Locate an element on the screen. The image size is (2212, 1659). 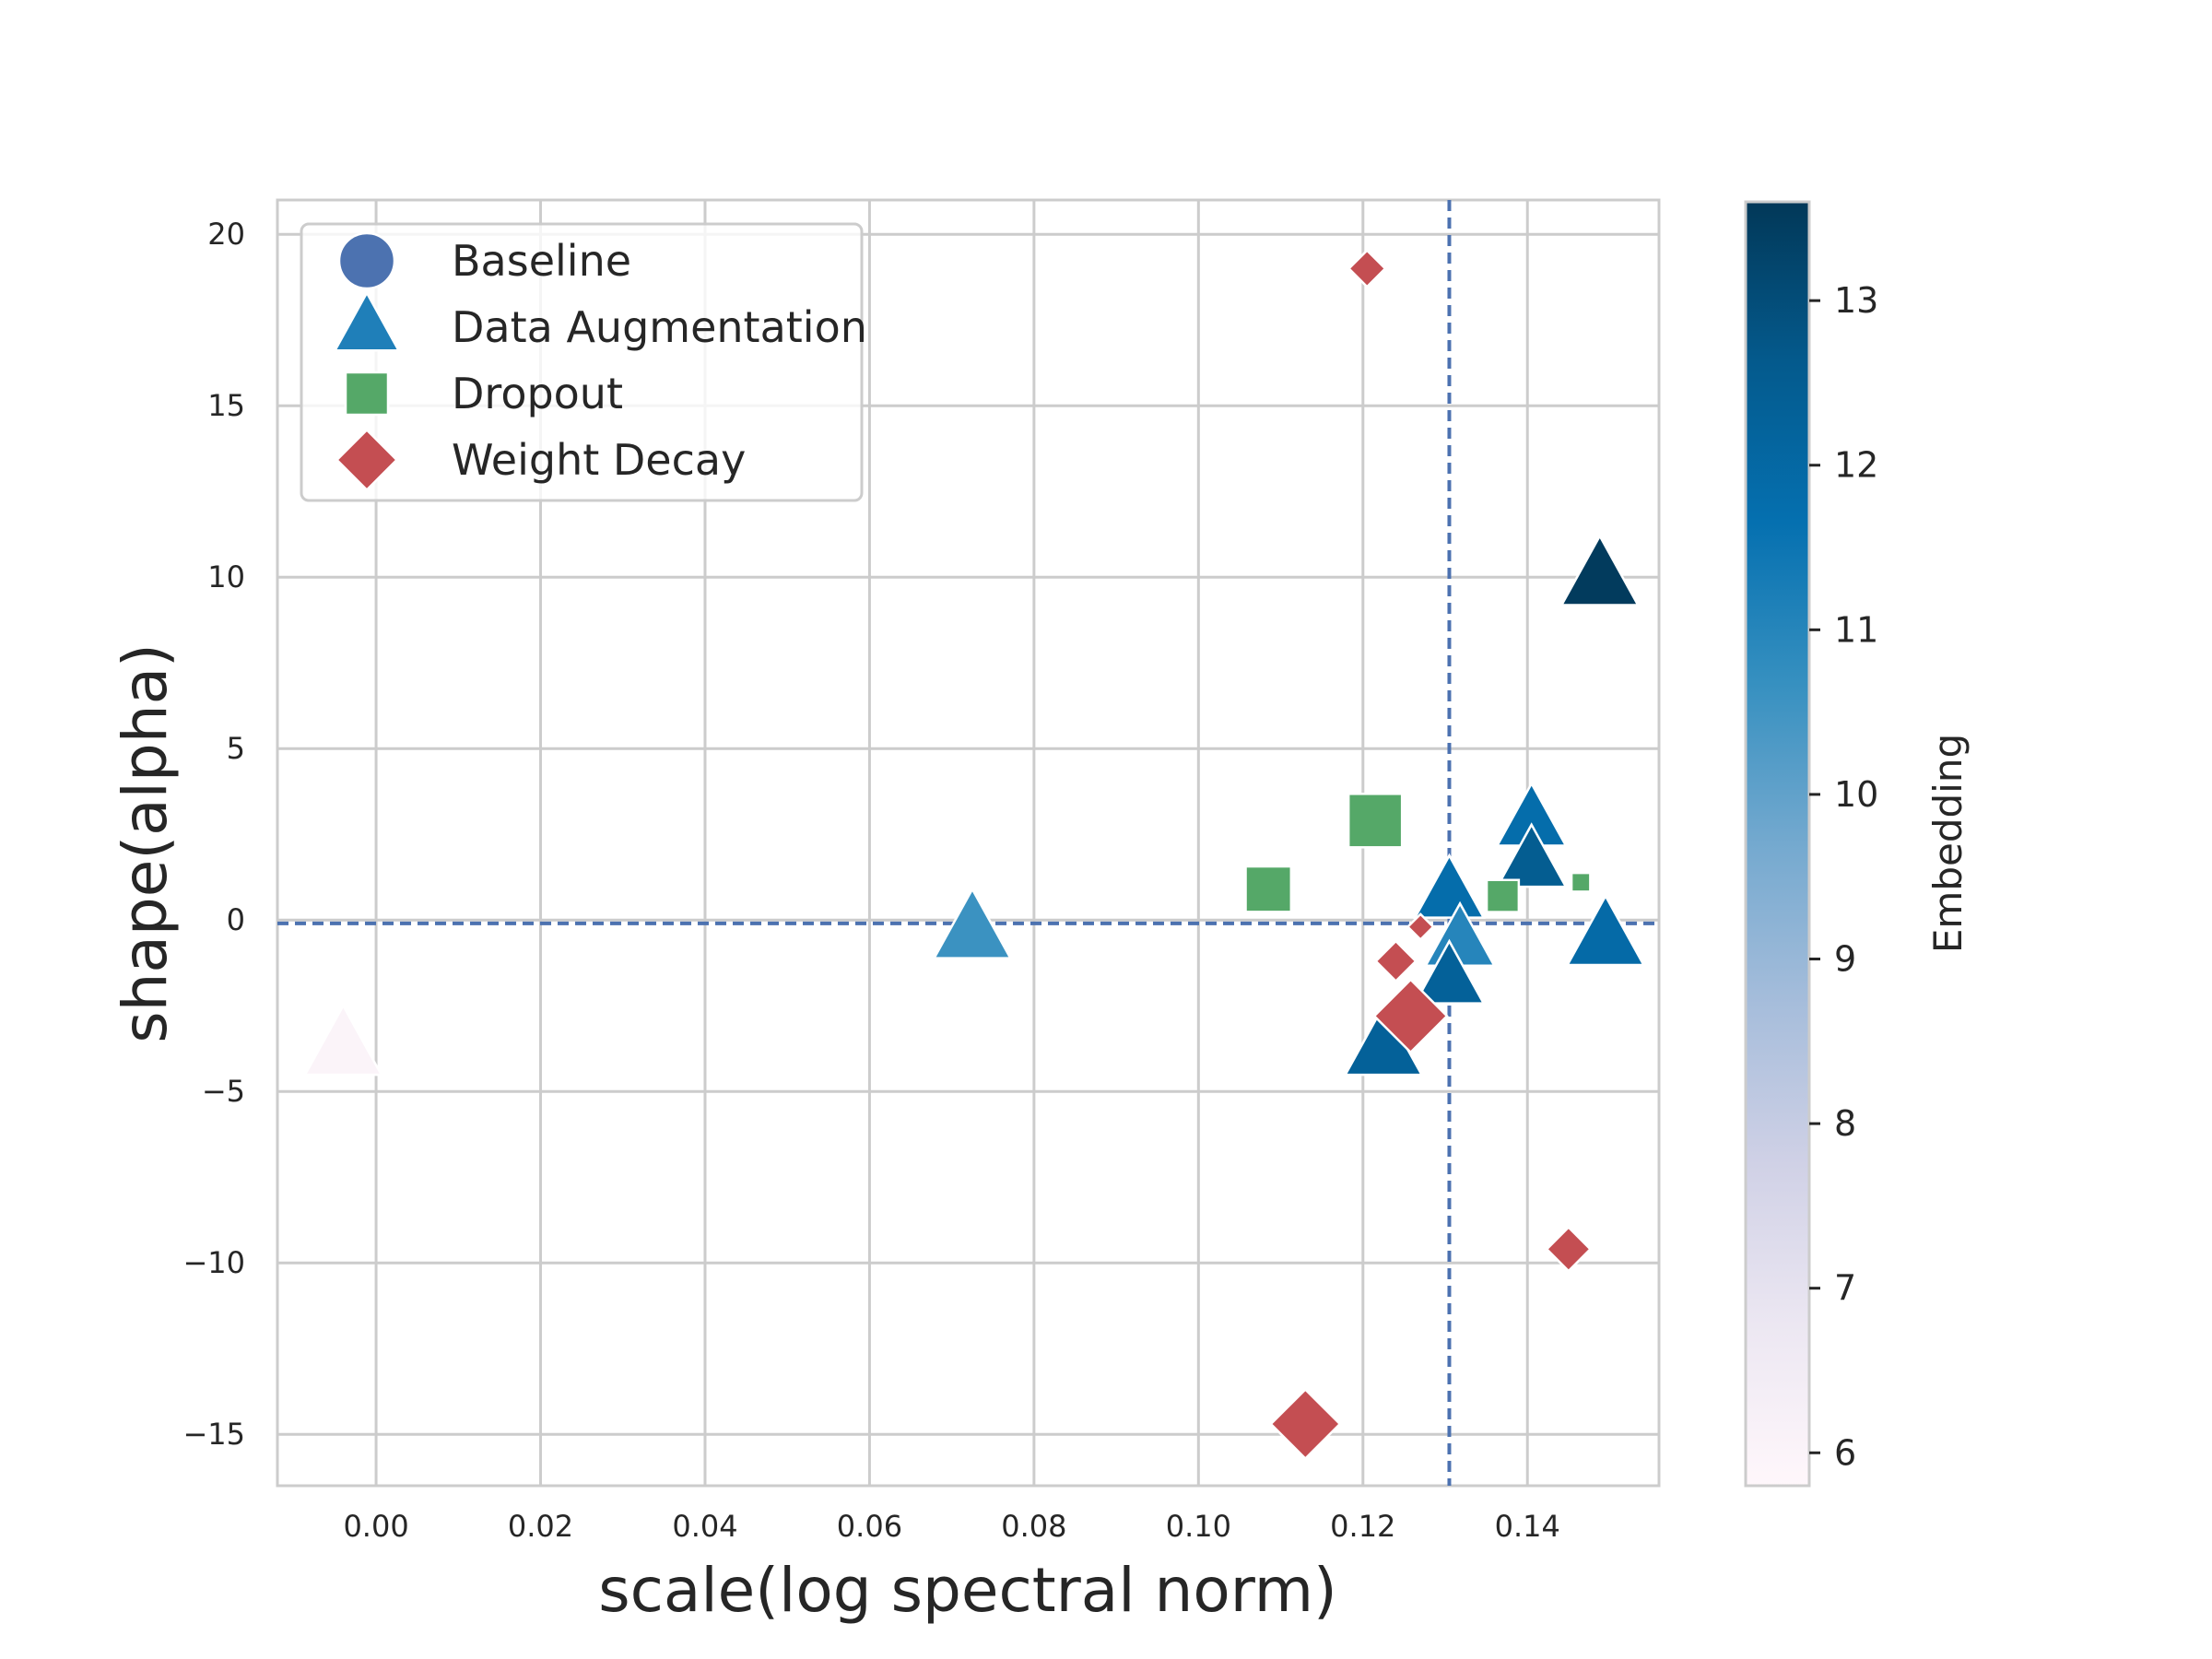
legend-label: Weight Decay is located at coordinates (599, 460).